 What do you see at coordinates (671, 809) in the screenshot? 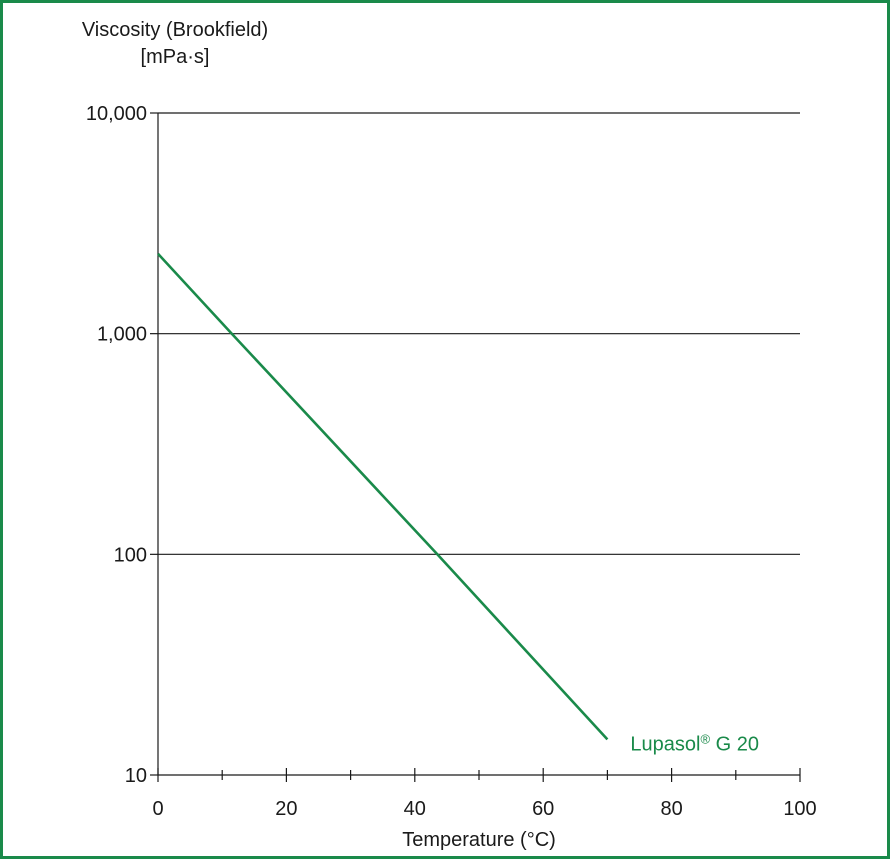
I see `x-tick-label: 80` at bounding box center [671, 809].